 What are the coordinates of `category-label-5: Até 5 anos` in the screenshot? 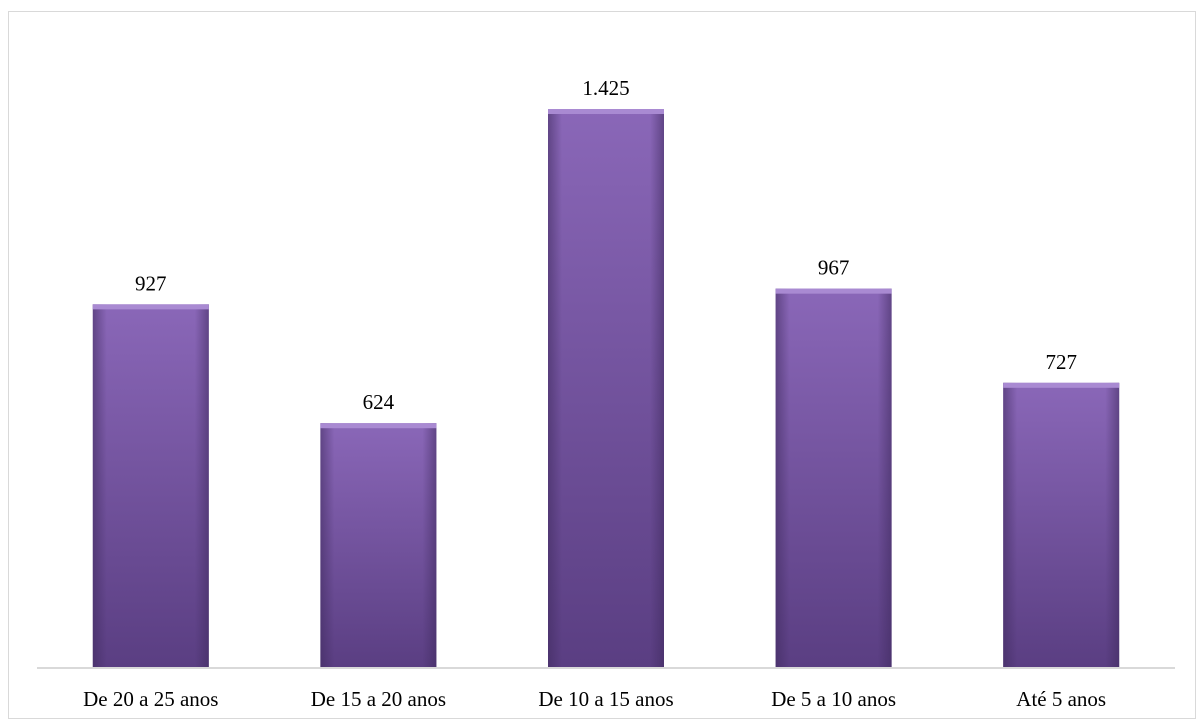 It's located at (1061, 699).